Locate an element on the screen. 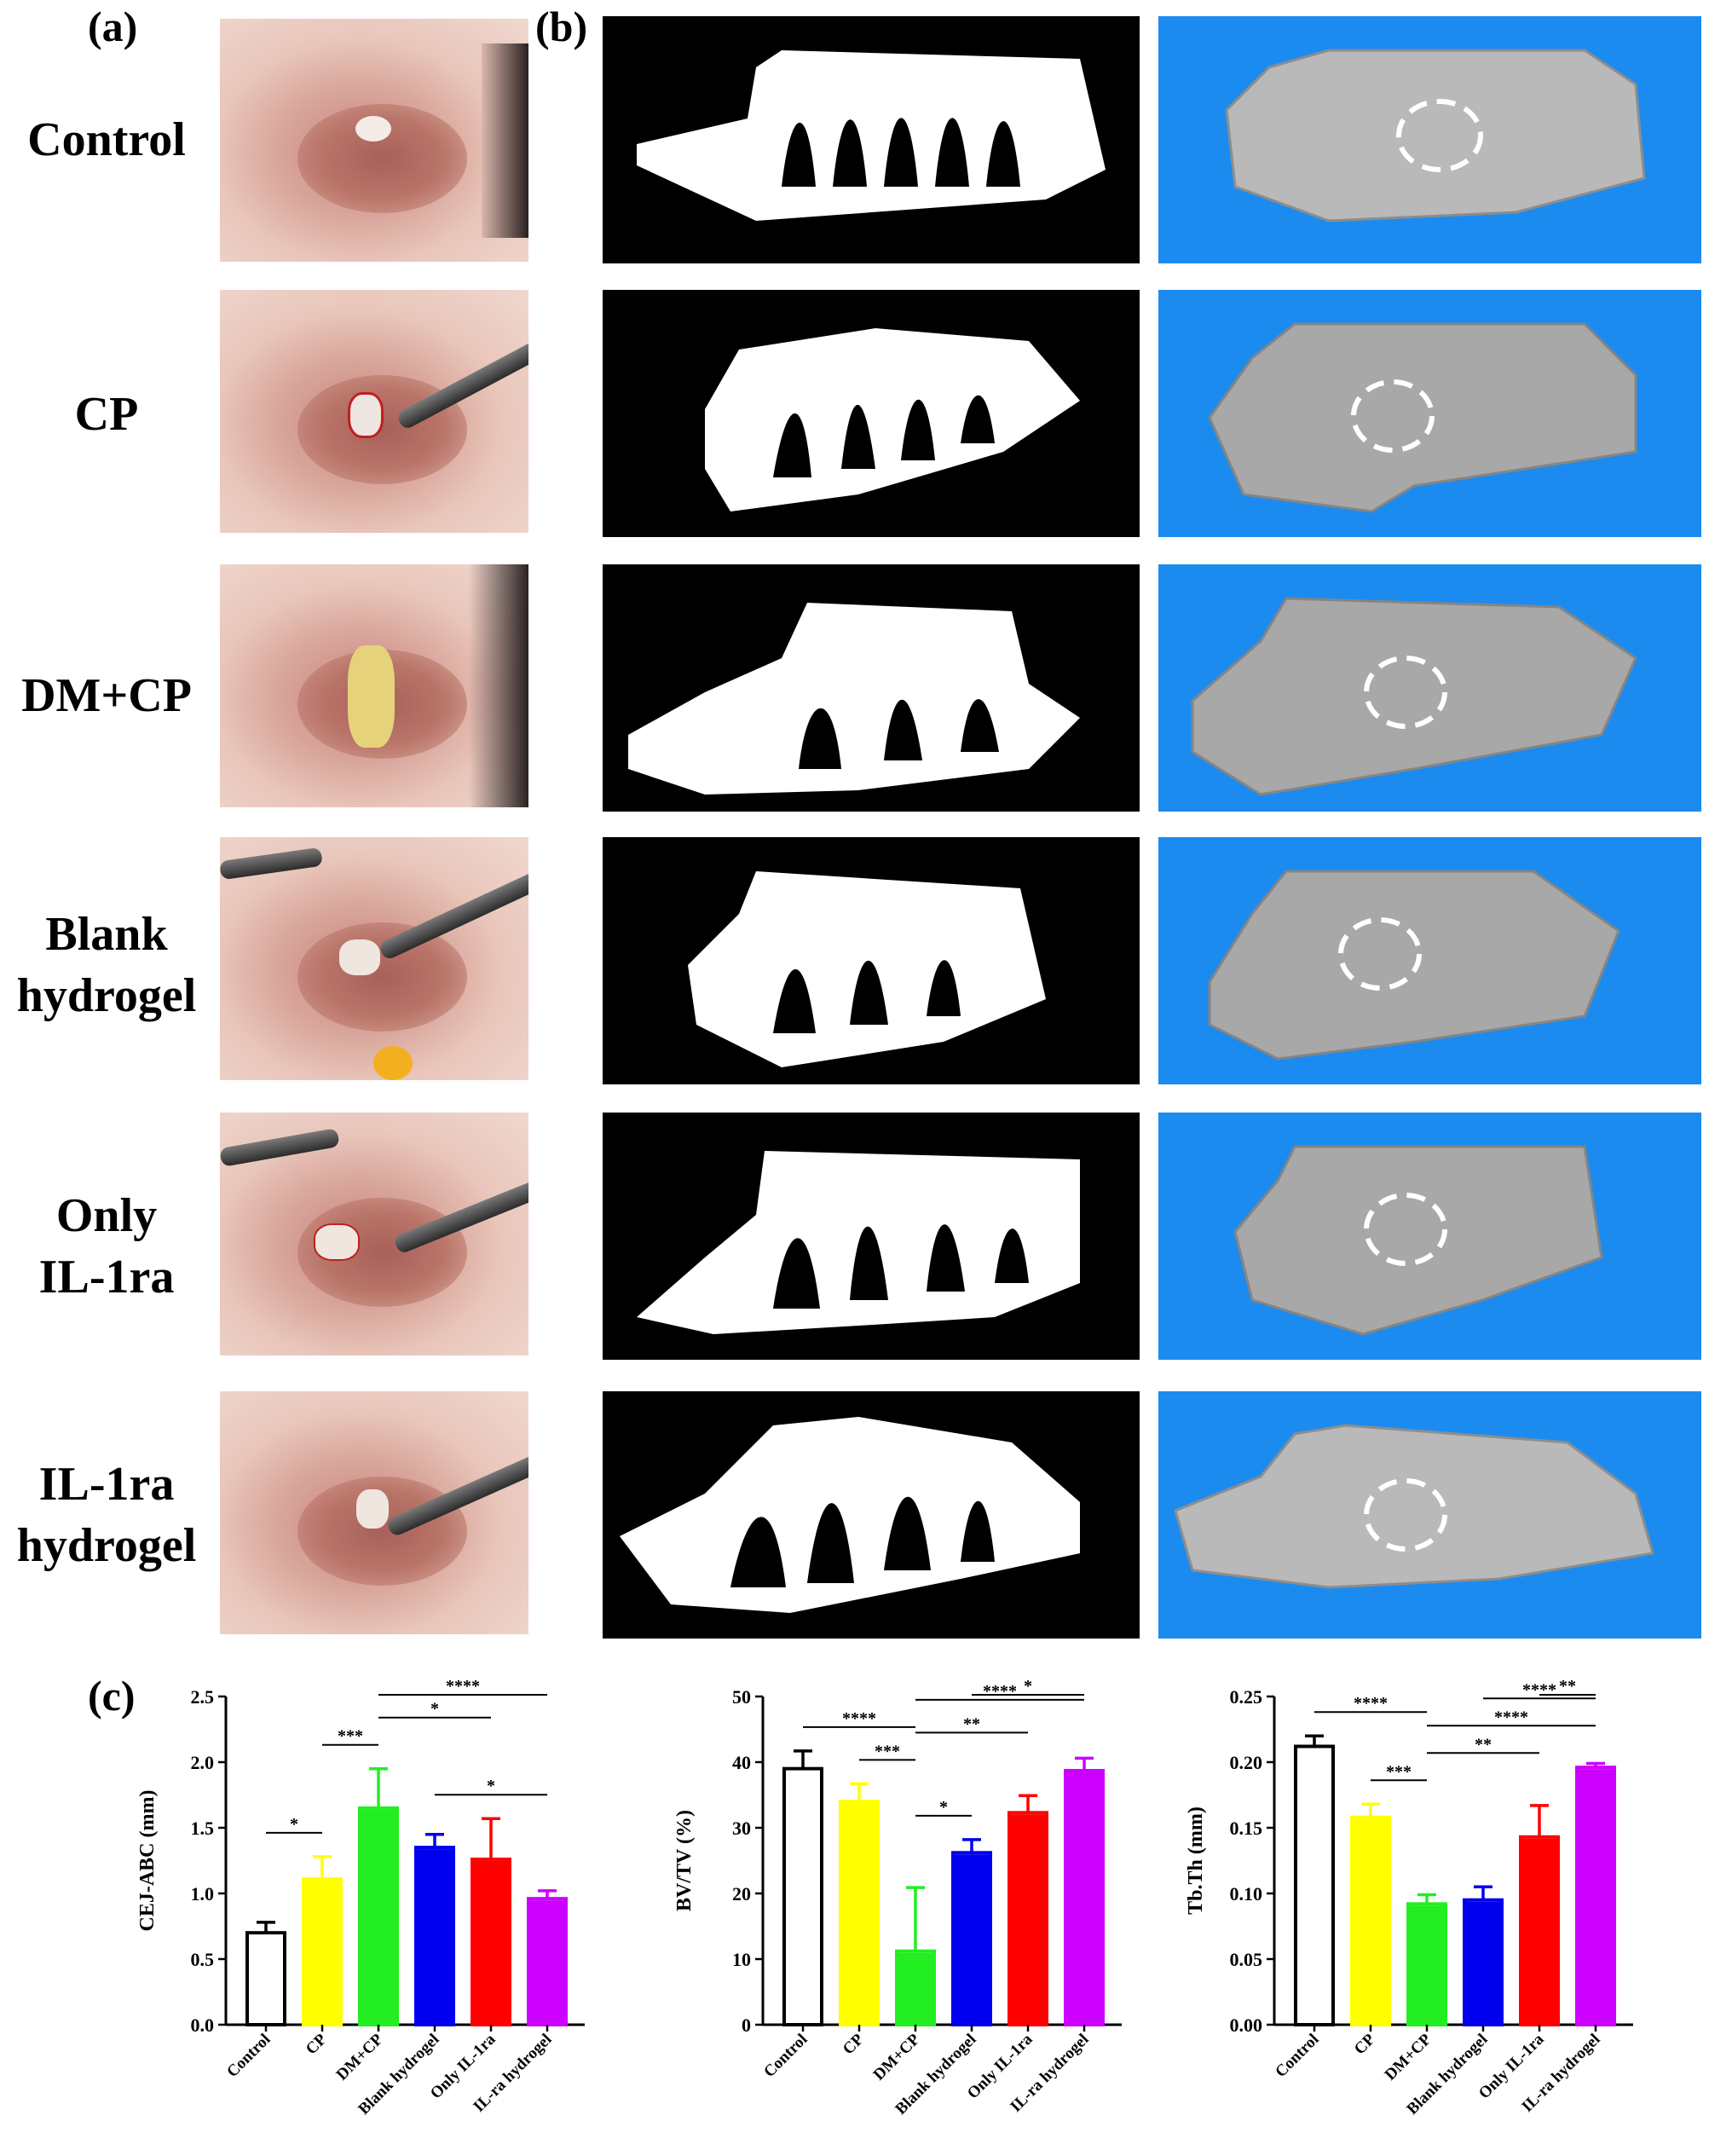 The height and width of the screenshot is (2156, 1709). row-label-dmcp: DM+CP is located at coordinates (106, 695).